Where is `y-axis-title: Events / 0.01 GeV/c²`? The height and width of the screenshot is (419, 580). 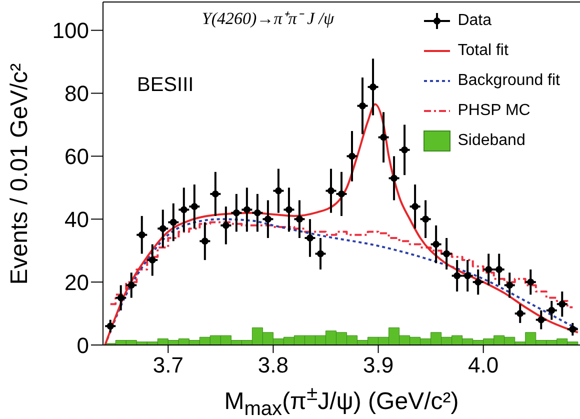 y-axis-title: Events / 0.01 GeV/c² is located at coordinates (20, 173).